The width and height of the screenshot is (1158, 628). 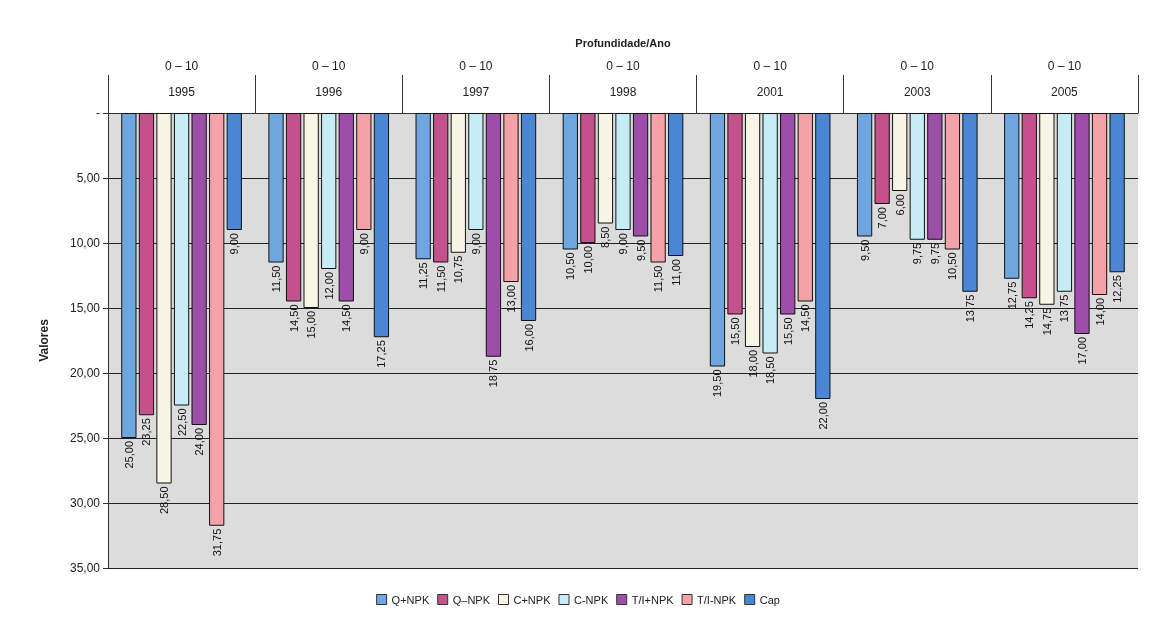 What do you see at coordinates (605, 237) in the screenshot?
I see `data-label: 8,50` at bounding box center [605, 237].